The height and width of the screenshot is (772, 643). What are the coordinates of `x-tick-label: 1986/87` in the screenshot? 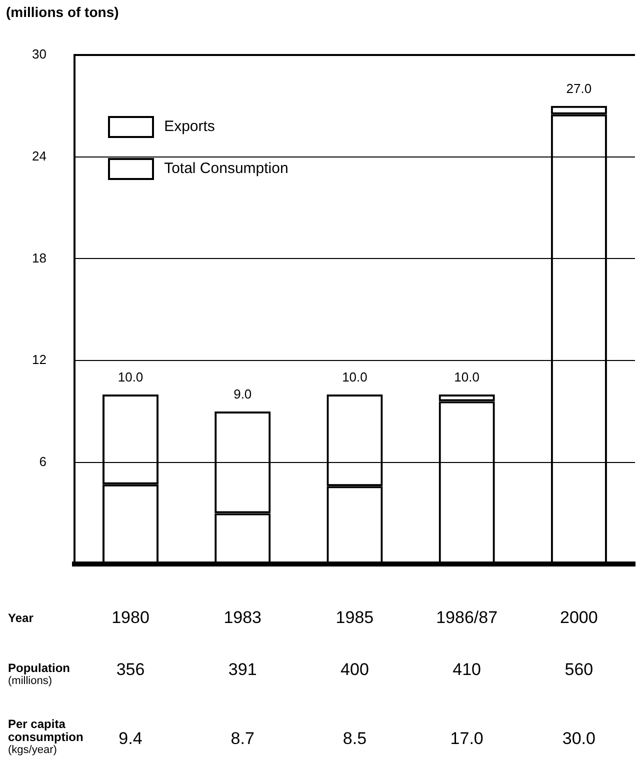 It's located at (467, 618).